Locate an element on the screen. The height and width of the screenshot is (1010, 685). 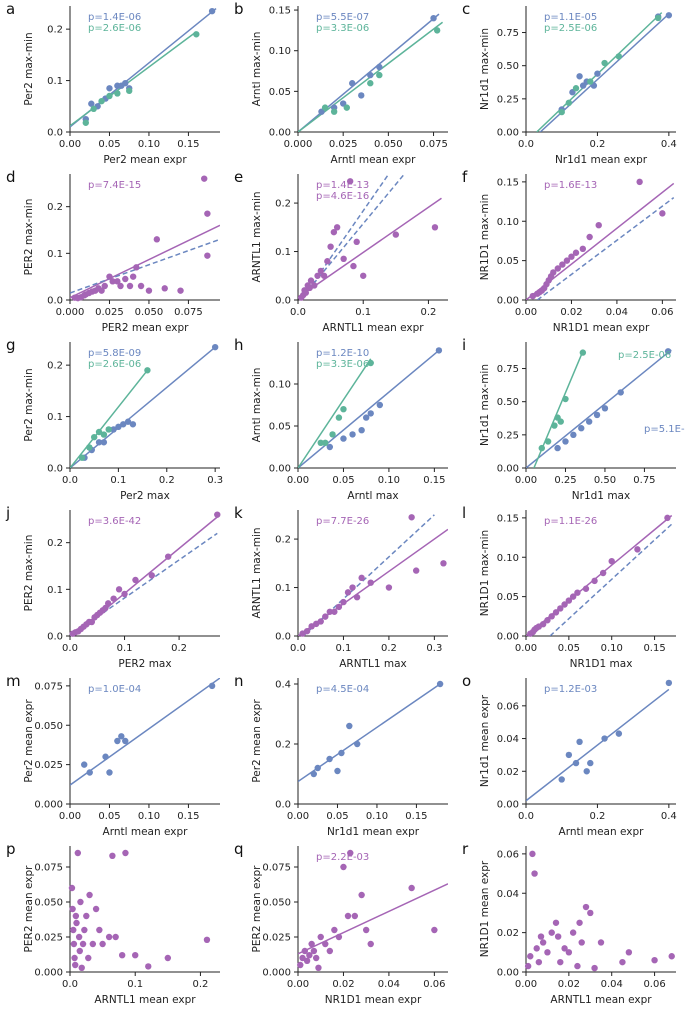
p-value-annotation: p=1.0E-04 is located at coordinates (114, 689).